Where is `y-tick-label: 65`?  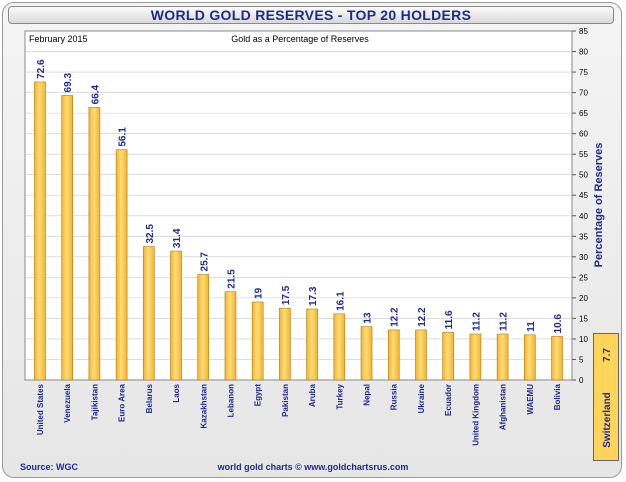 y-tick-label: 65 is located at coordinates (583, 113).